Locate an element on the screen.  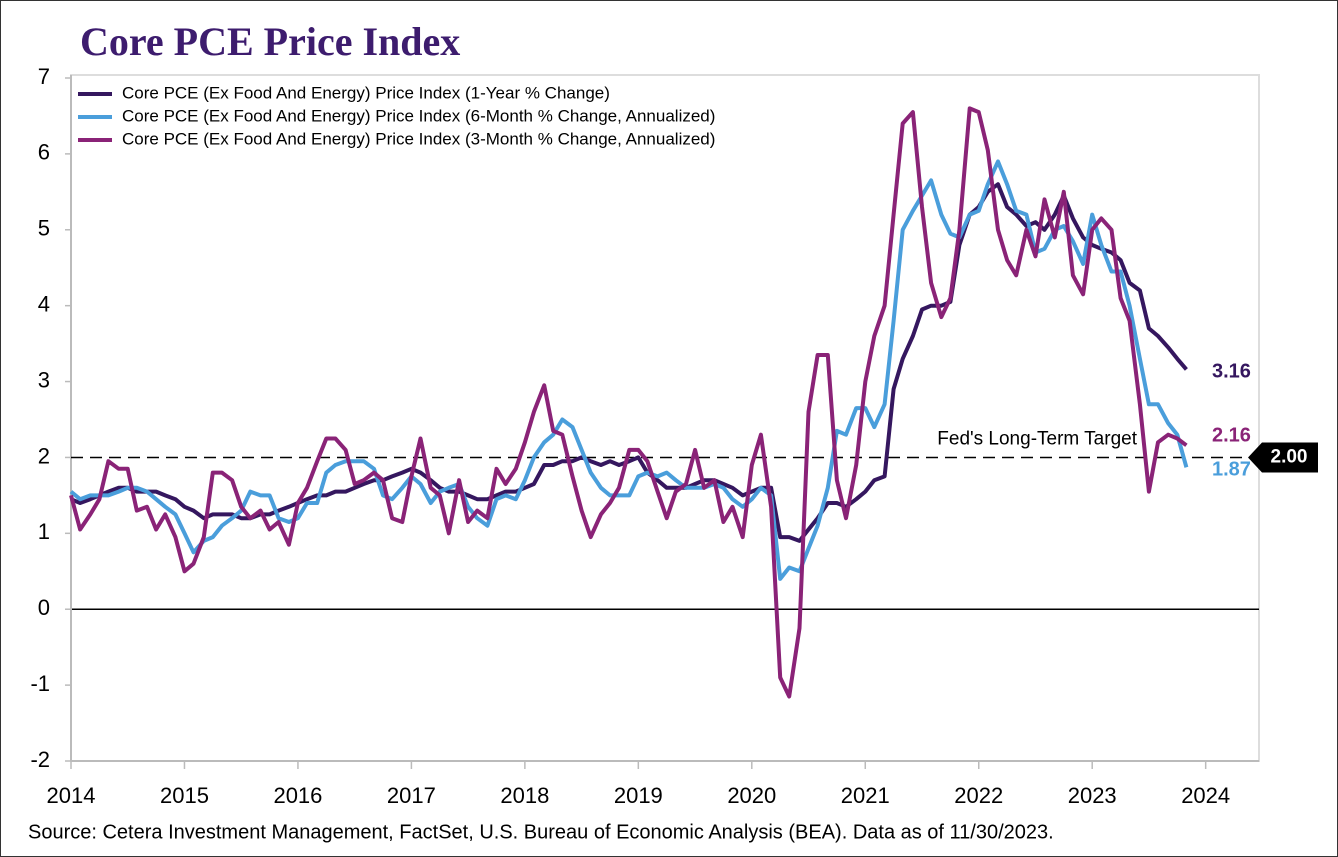
x-tick-label: 2016 is located at coordinates (297, 795).